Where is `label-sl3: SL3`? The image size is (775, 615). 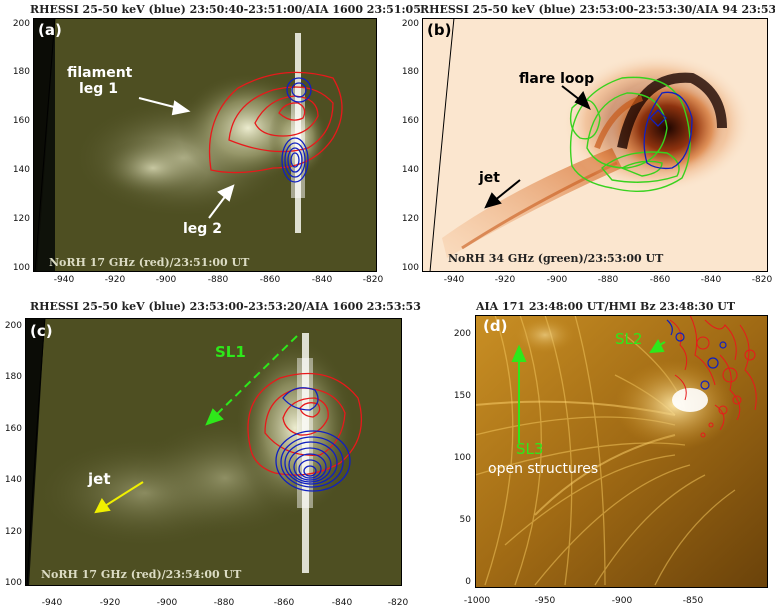
label-sl3: SL3 is located at coordinates (530, 449).